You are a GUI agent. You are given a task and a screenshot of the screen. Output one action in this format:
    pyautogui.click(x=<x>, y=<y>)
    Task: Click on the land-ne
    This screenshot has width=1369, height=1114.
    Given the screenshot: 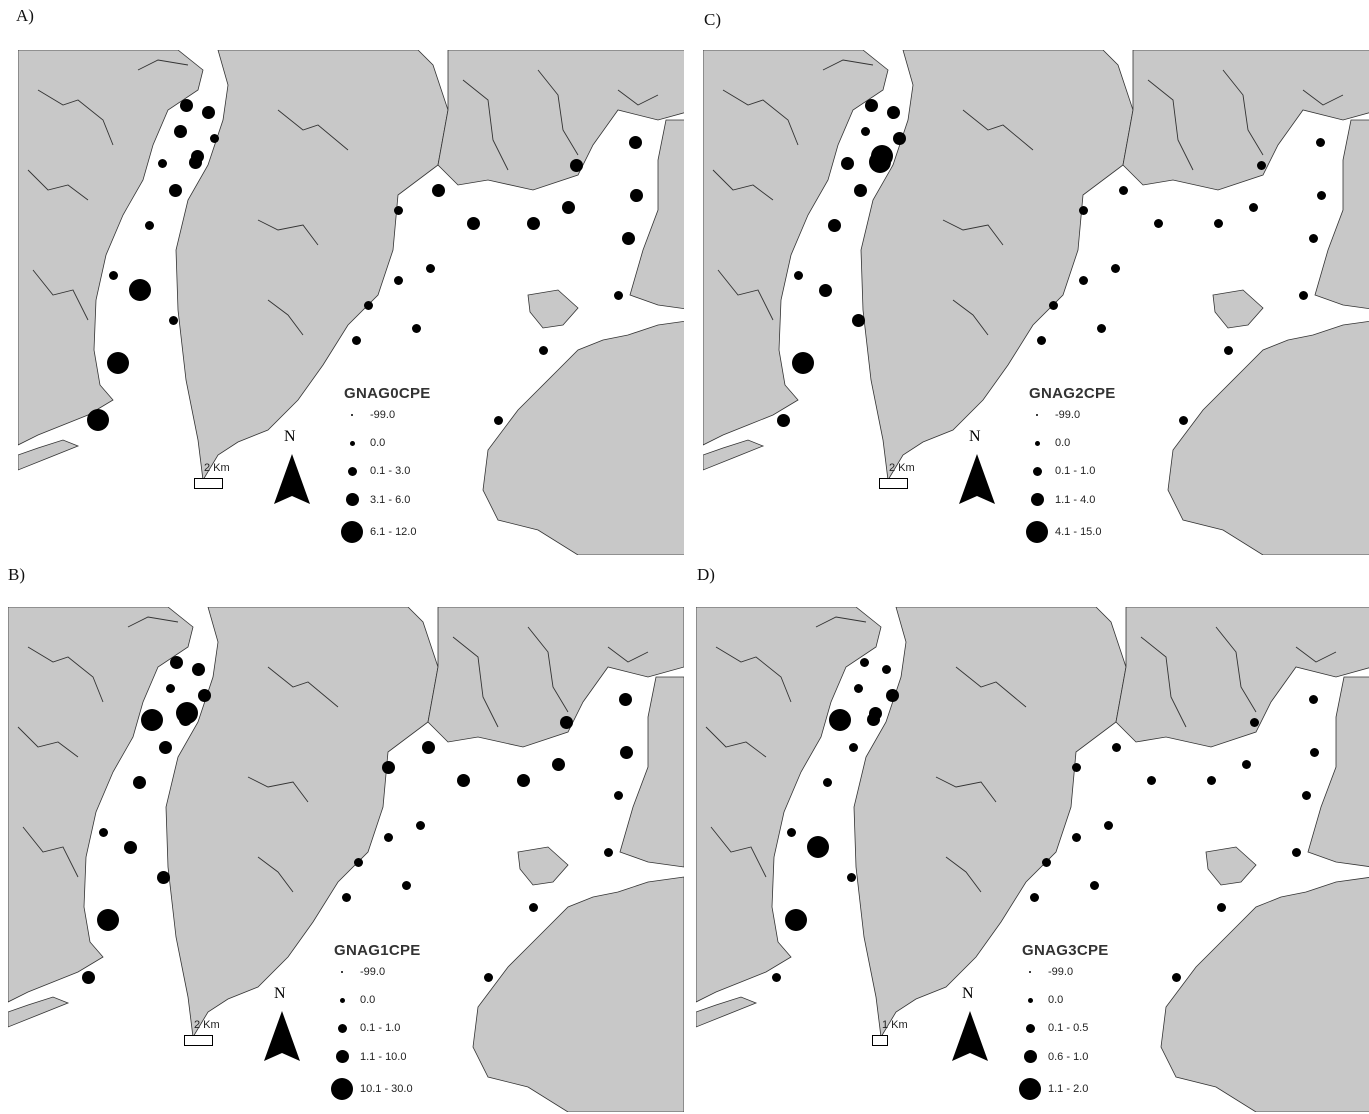 What is the action you would take?
    pyautogui.click(x=1245, y=120)
    